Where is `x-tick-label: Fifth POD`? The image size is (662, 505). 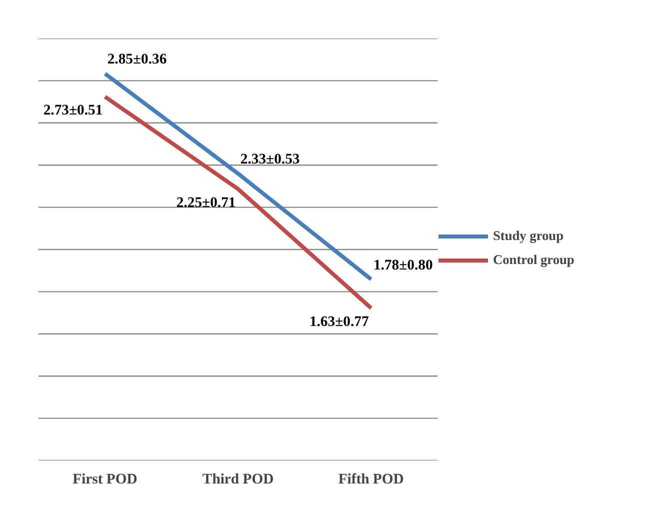
x-tick-label: Fifth POD is located at coordinates (371, 480).